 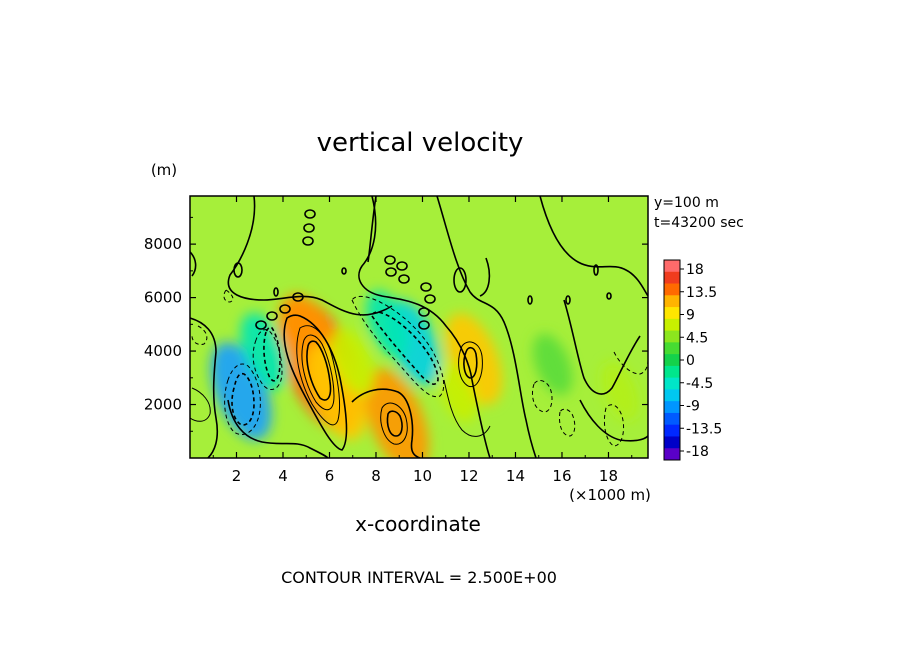 I want to click on colorbar: 18 13.5 9 4.5 0 -4.5 -9 -13.5 -18, so click(x=692, y=360).